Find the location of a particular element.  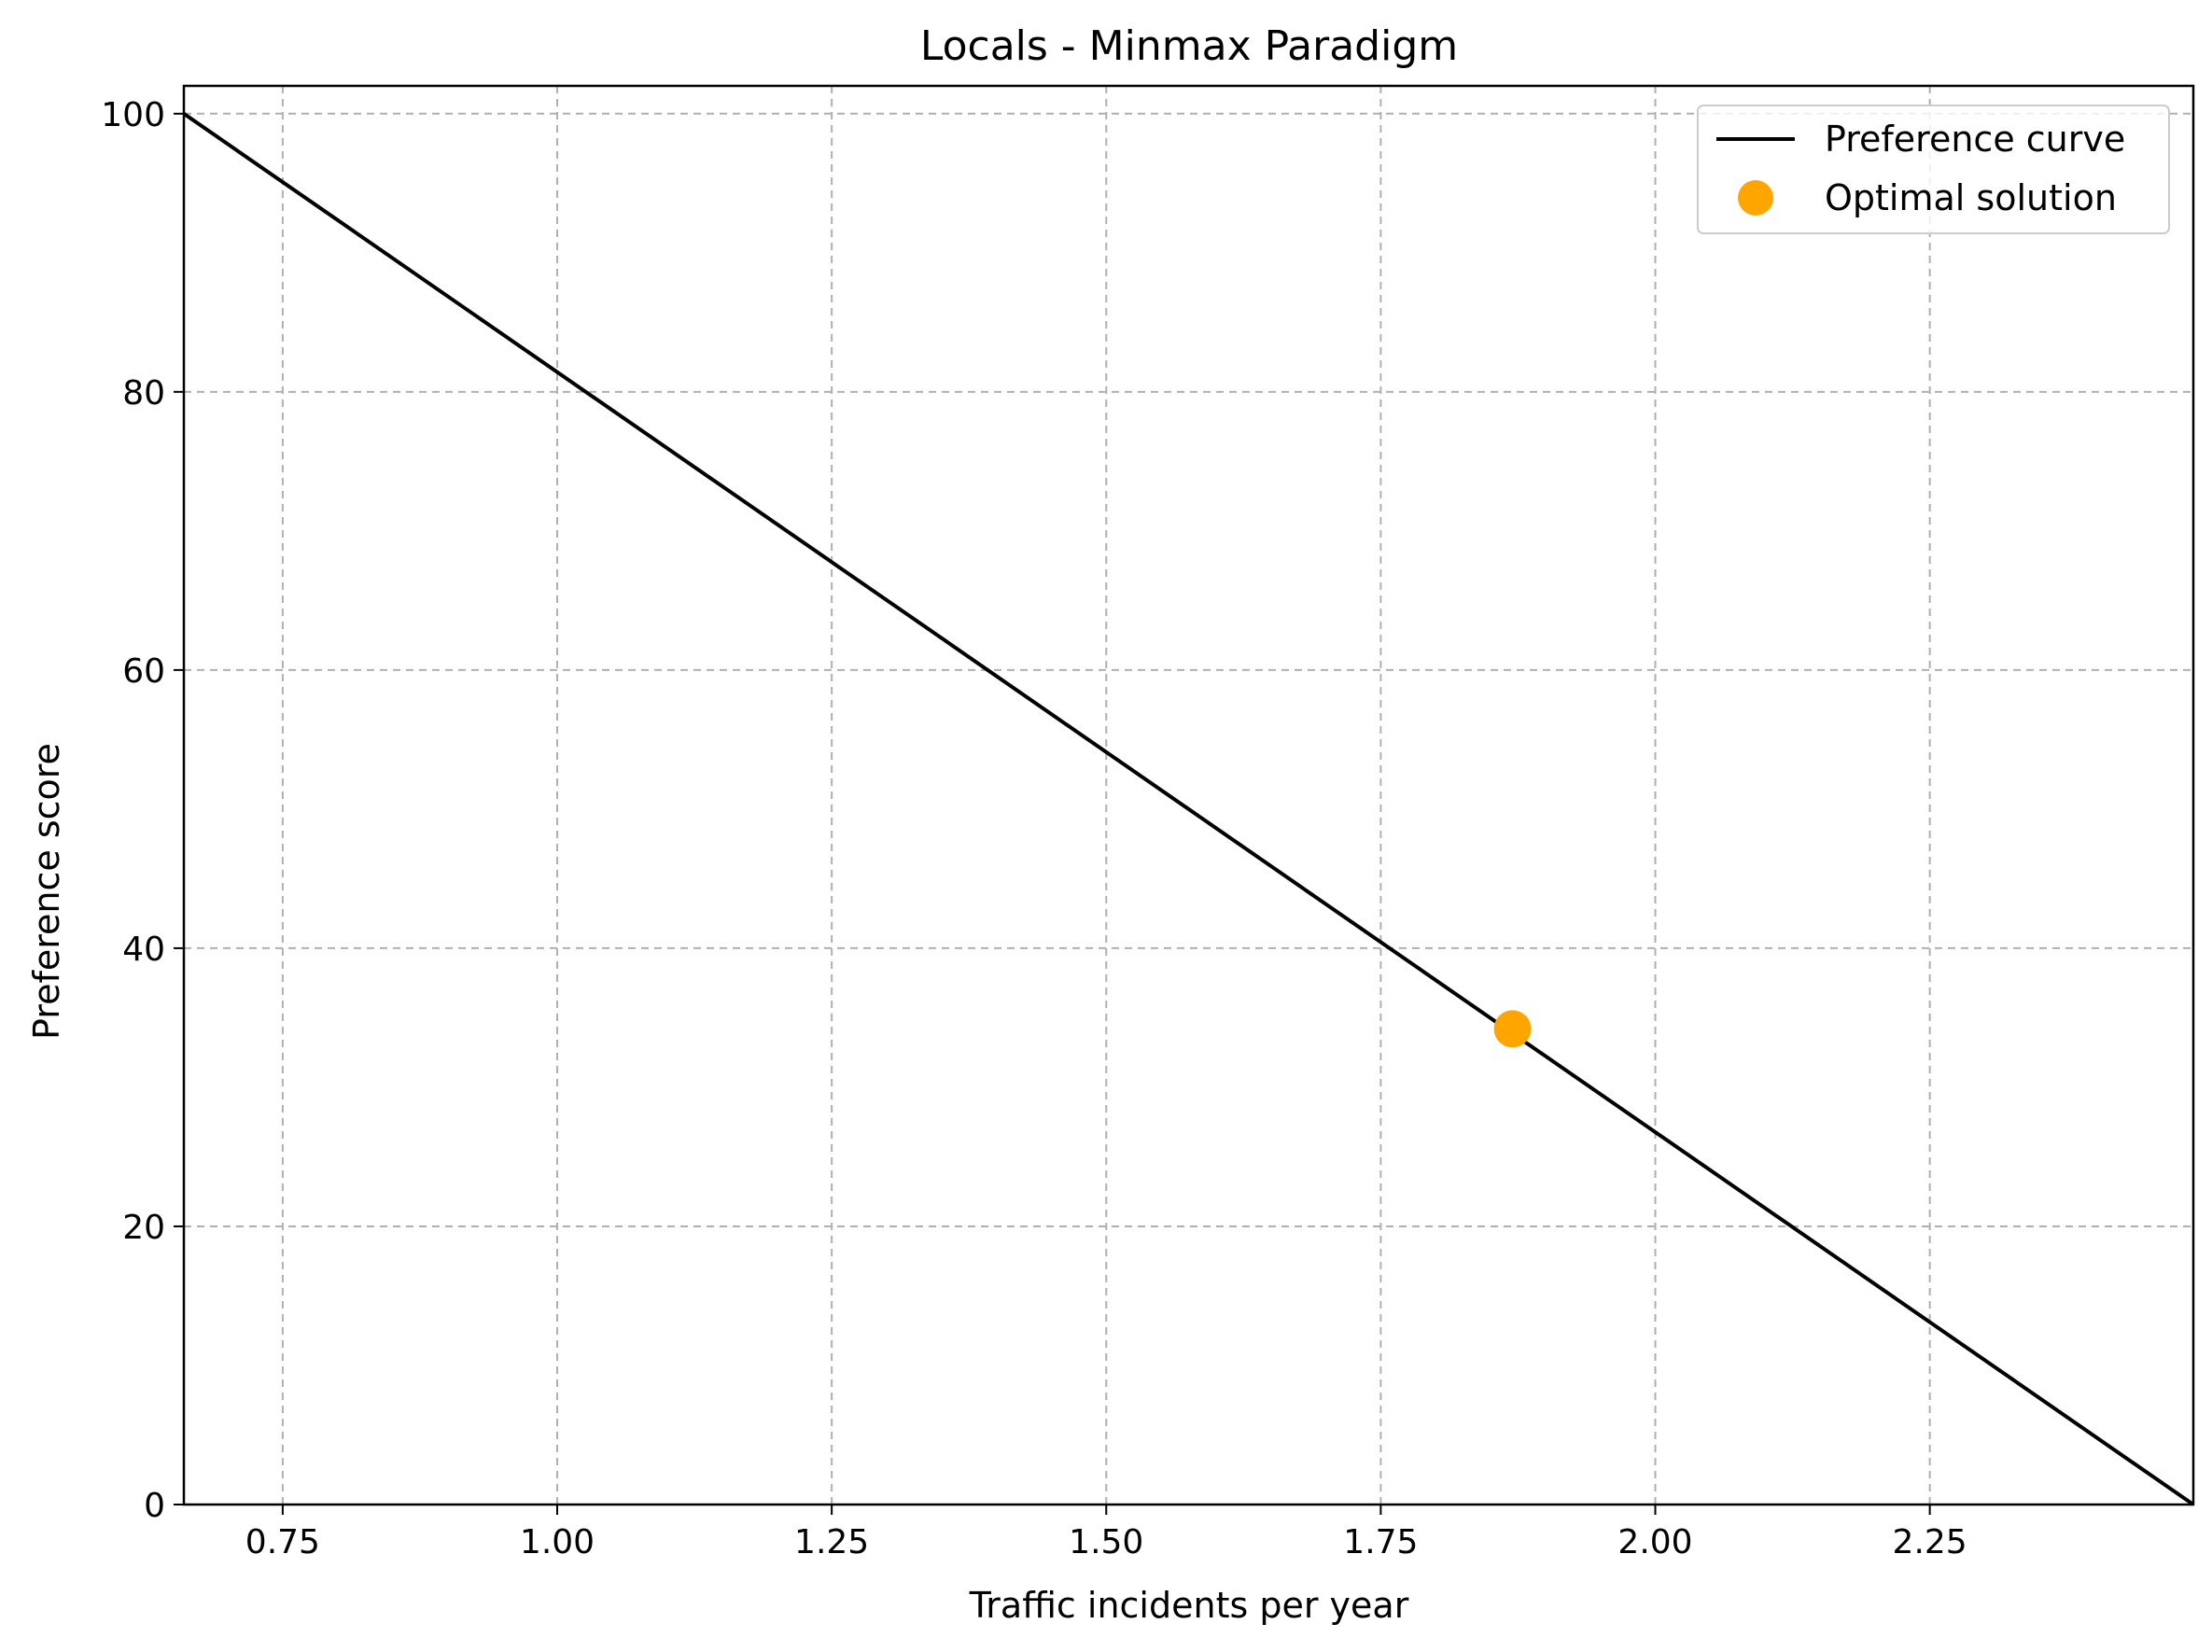

y-tick-label: 100 is located at coordinates (133, 115).